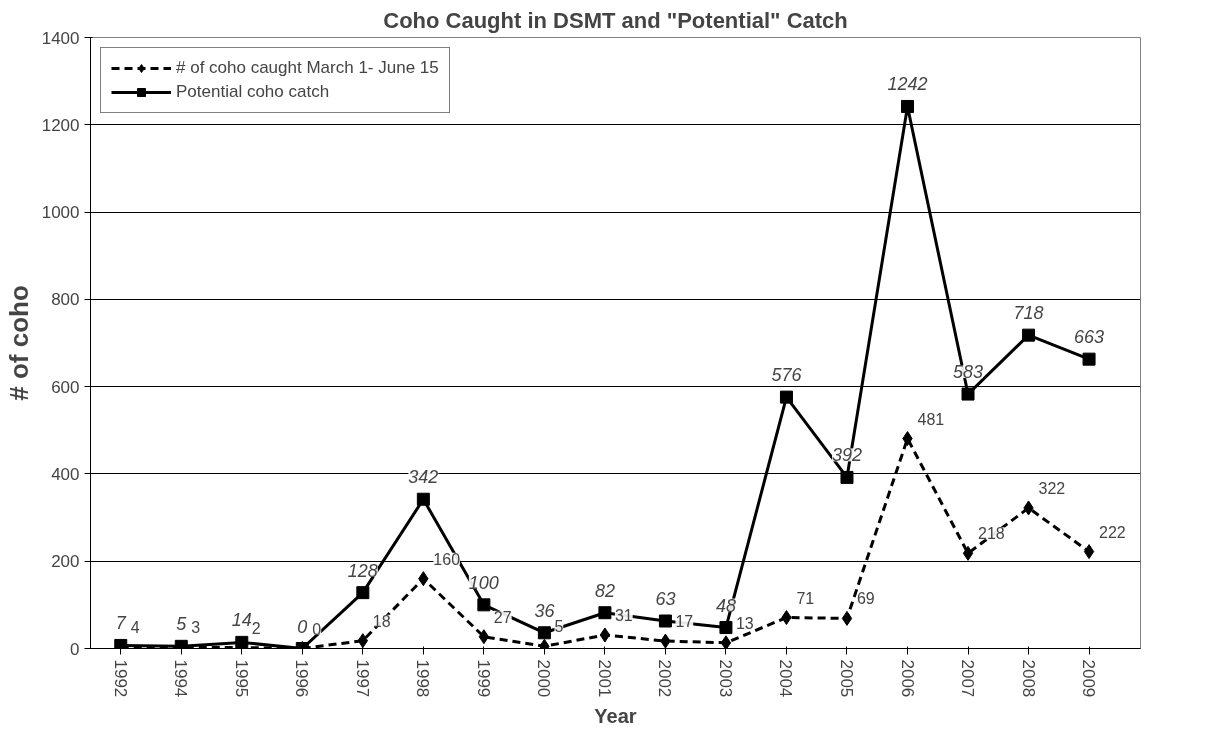  Describe the element at coordinates (120, 678) in the screenshot. I see `x-tick-label: 1992` at that location.